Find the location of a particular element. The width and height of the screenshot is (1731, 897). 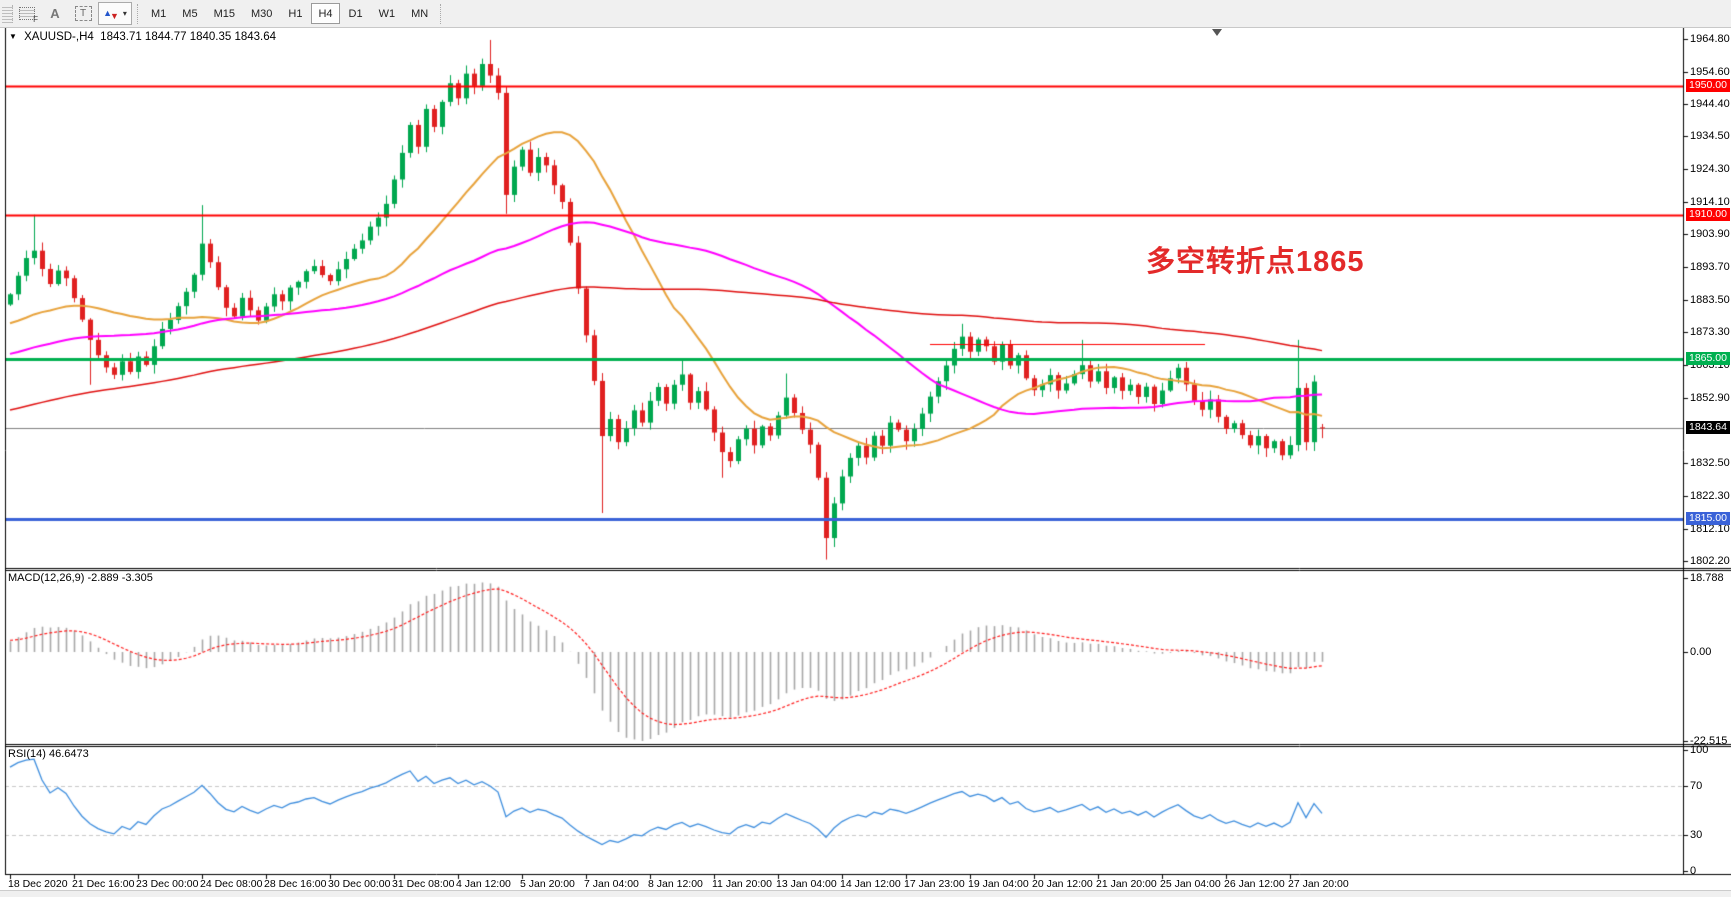

timeframe-button-w1: W1 is located at coordinates (387, 13).